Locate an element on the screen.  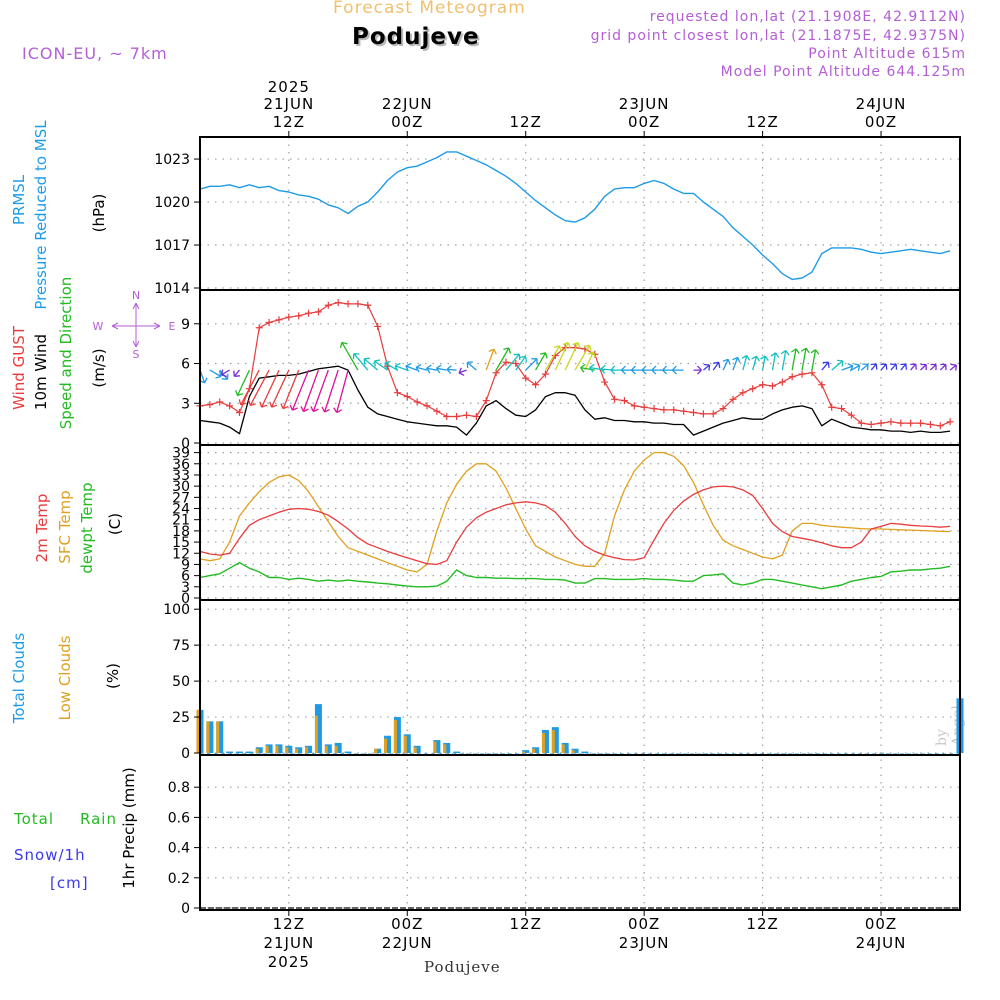
compass-north: N is located at coordinates (136, 295).